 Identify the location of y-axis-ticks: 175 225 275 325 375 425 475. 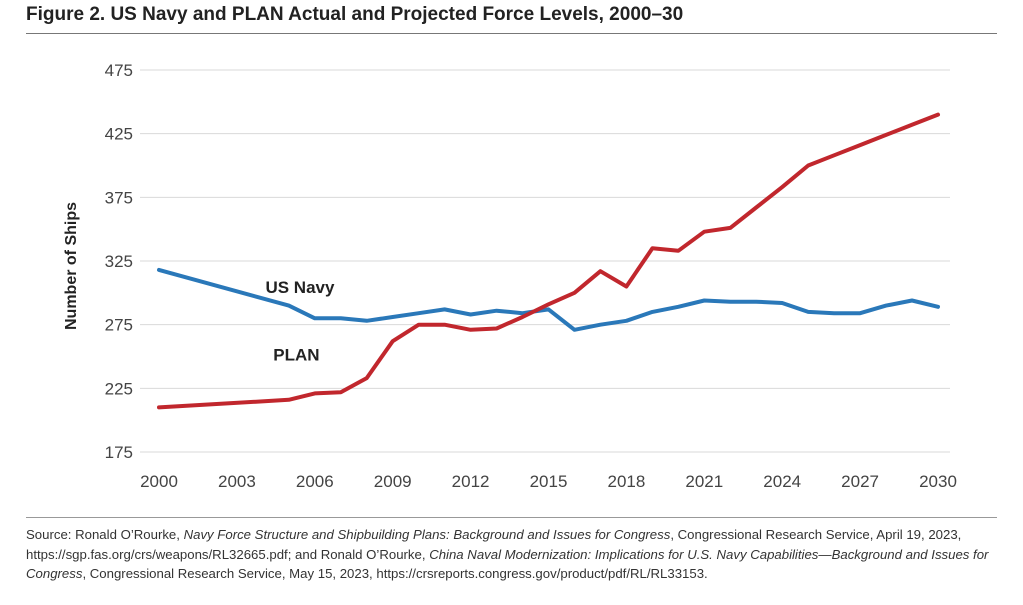
(119, 261).